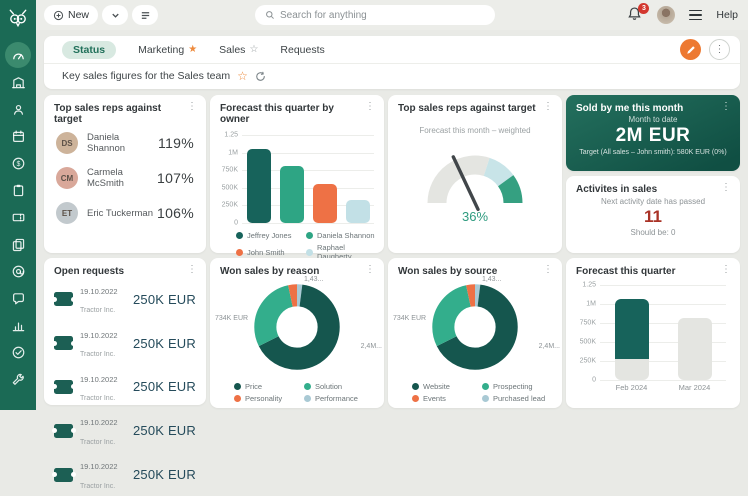  I want to click on new-button: New, so click(71, 15).